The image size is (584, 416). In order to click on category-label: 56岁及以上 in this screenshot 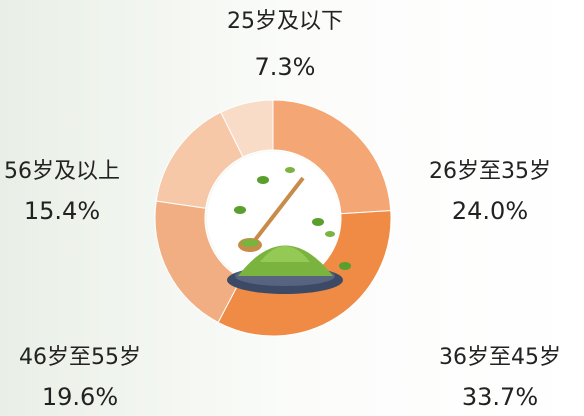, I will do `click(62, 171)`.